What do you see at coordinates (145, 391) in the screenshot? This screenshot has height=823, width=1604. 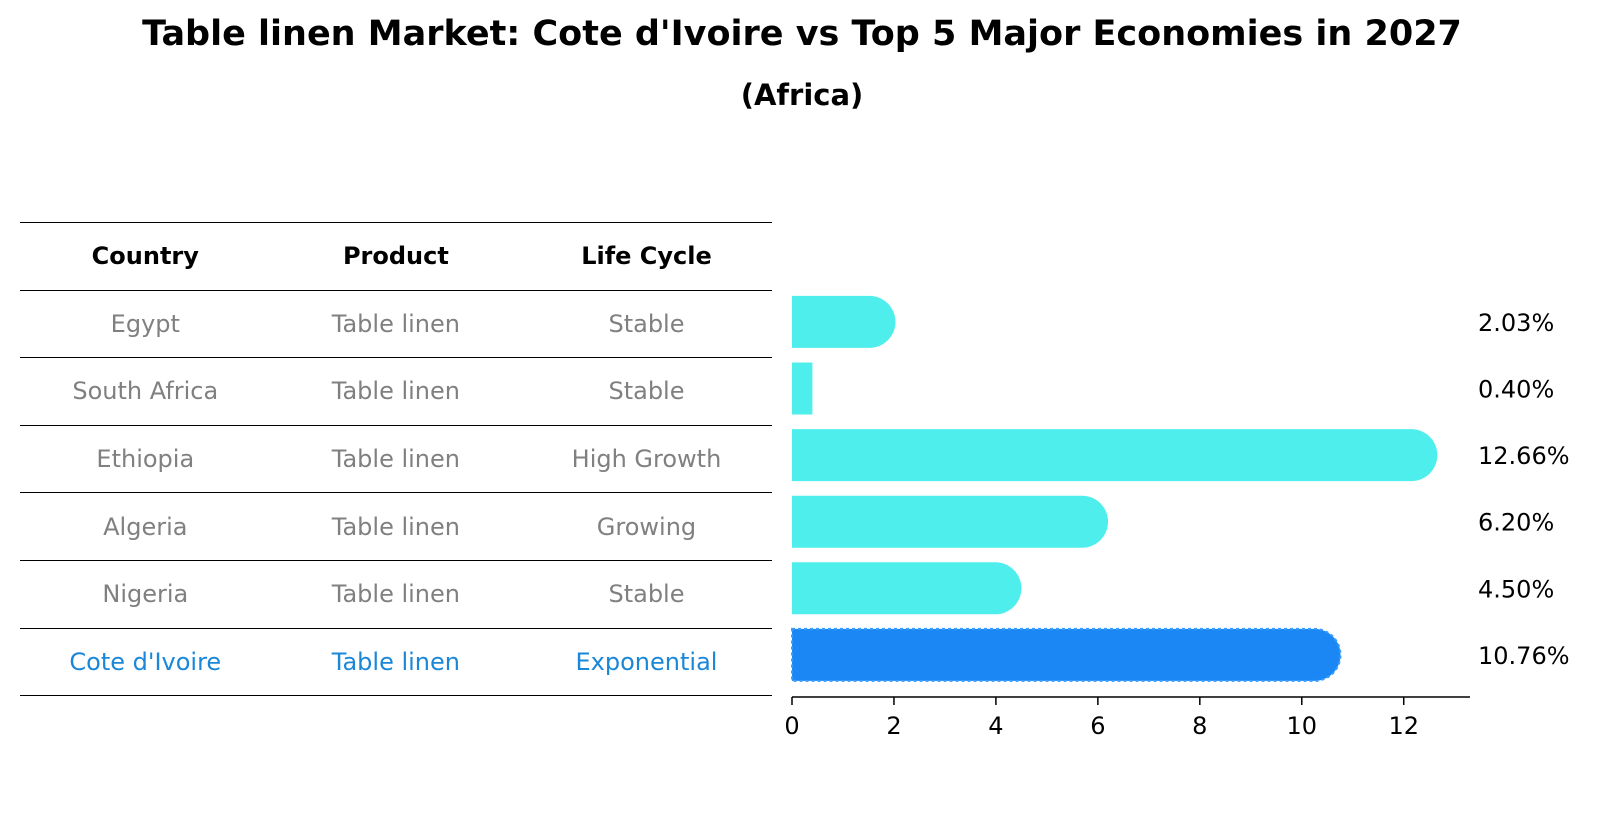 I see `cell-country: South Africa` at bounding box center [145, 391].